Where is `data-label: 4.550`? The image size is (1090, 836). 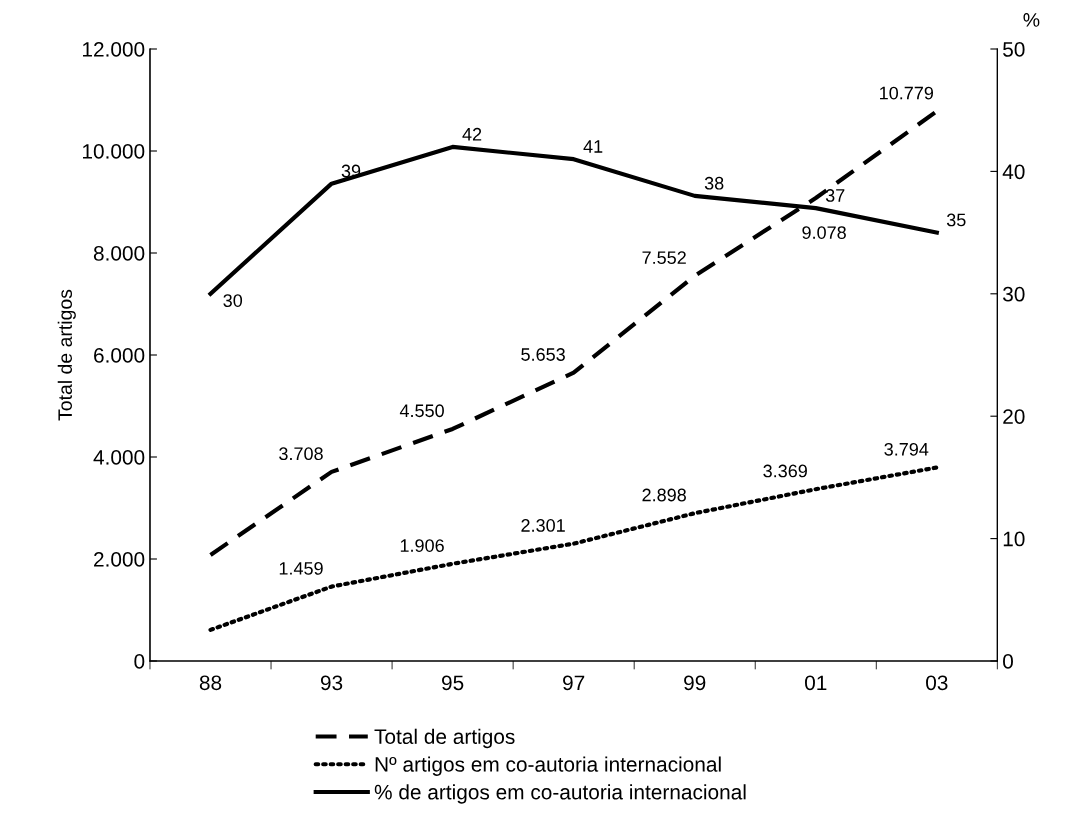
data-label: 4.550 is located at coordinates (421, 411).